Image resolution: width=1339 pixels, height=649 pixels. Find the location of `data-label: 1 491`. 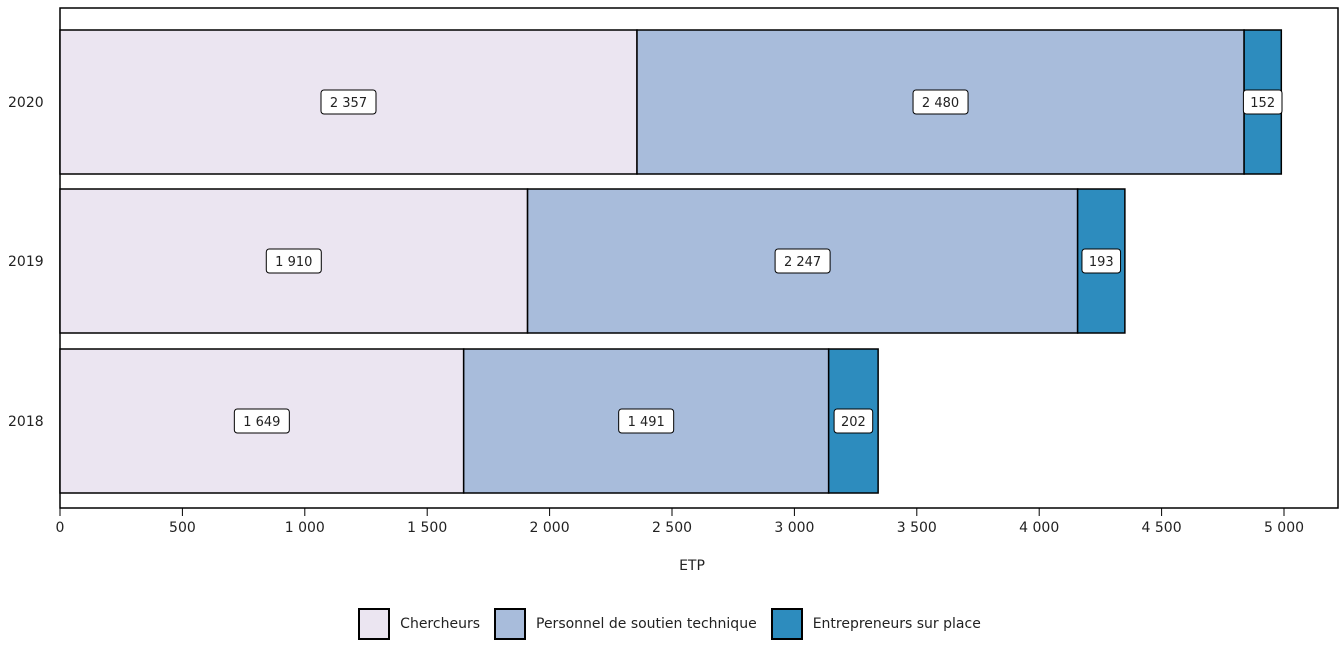

data-label: 1 491 is located at coordinates (646, 422).